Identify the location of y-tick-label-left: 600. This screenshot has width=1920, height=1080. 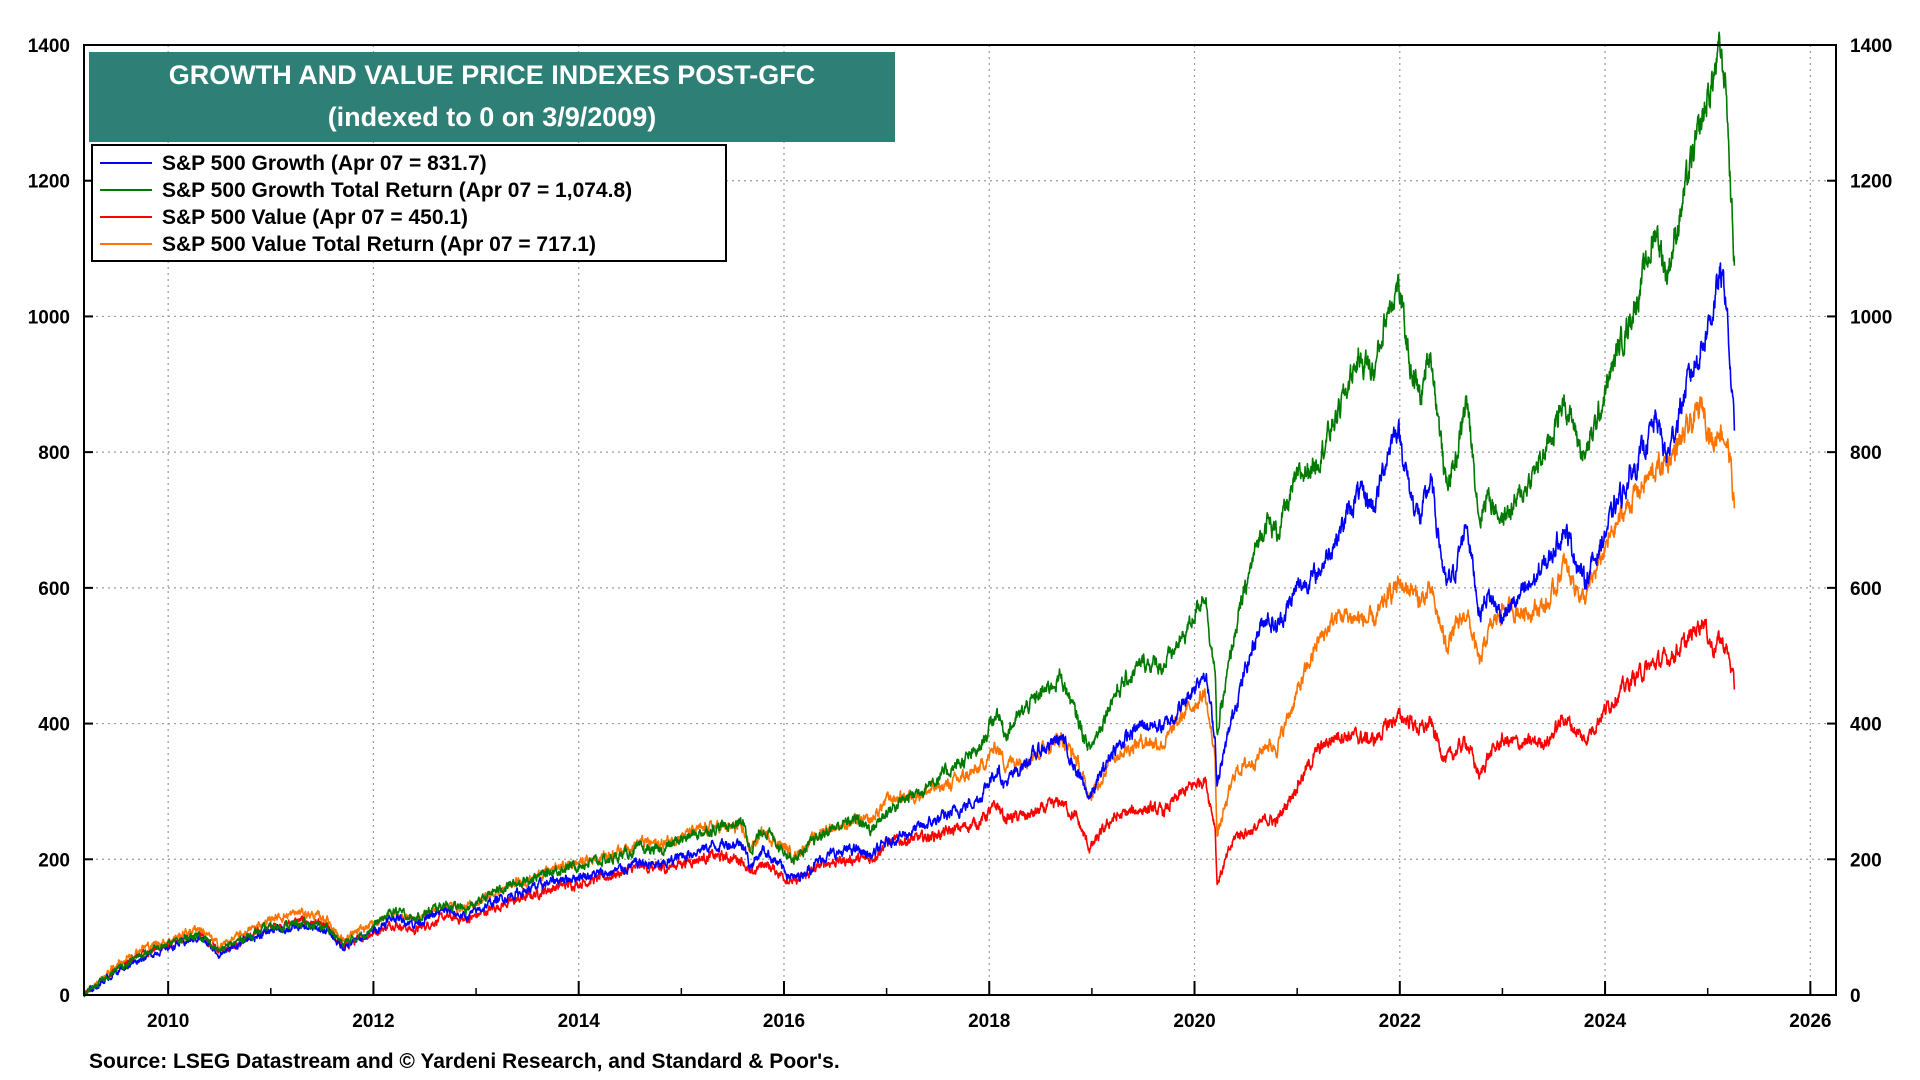
(54, 589).